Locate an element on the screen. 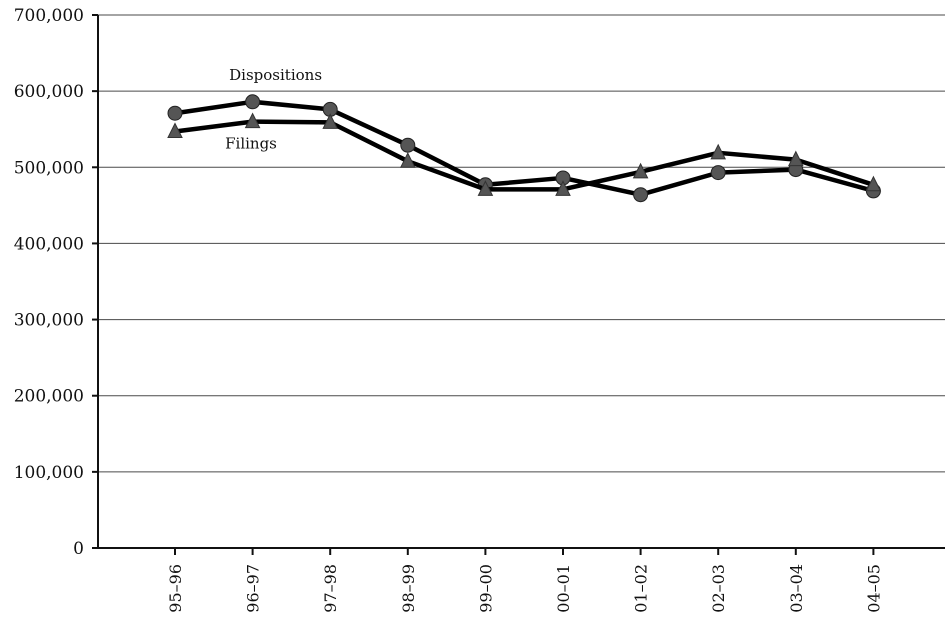  y-tick-label: 400,000 is located at coordinates (49, 244).